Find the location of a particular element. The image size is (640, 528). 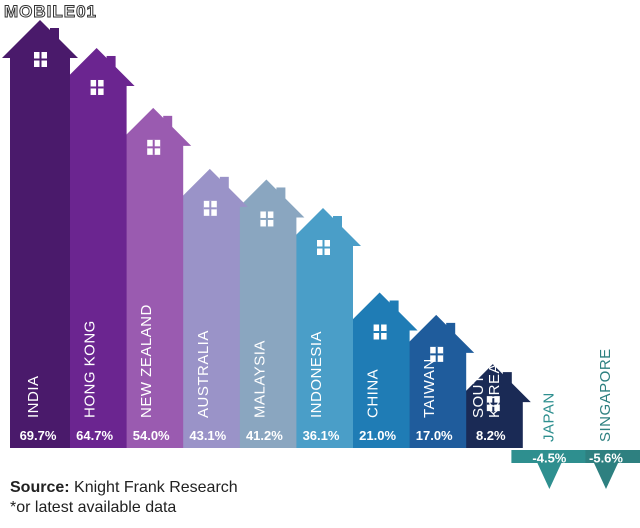

house-singapore: -5.6% SINGAPORE is located at coordinates (604, 418).